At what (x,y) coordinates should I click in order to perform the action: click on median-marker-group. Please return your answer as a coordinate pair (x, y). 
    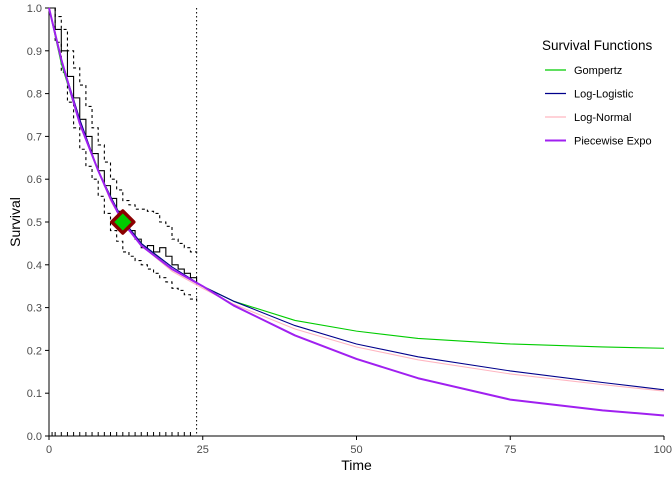
    Looking at the image, I should click on (123, 222).